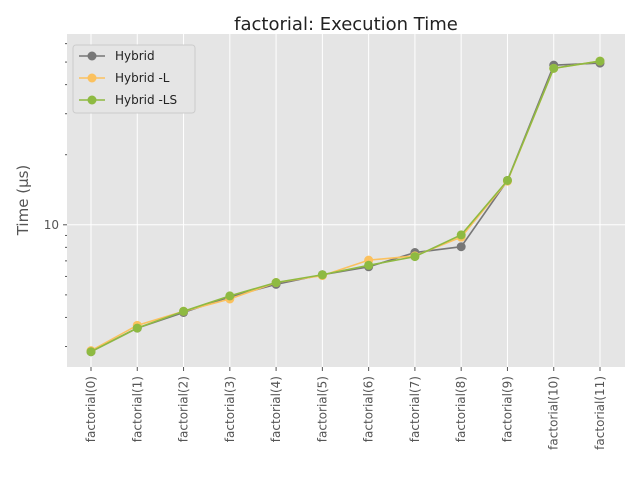 This screenshot has width=640, height=480. I want to click on y-axis-label: Time (µs), so click(23, 201).